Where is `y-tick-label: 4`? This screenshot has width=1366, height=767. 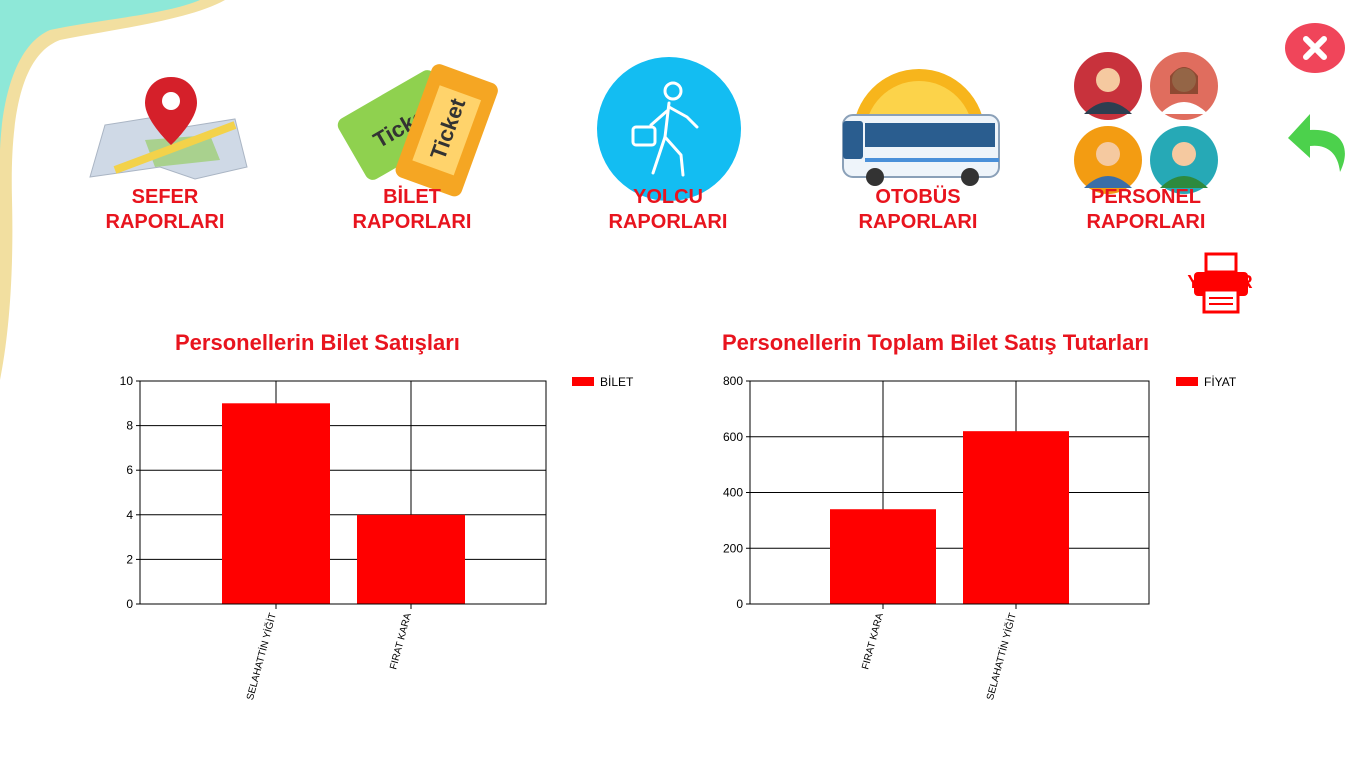
y-tick-label: 4 is located at coordinates (129, 515).